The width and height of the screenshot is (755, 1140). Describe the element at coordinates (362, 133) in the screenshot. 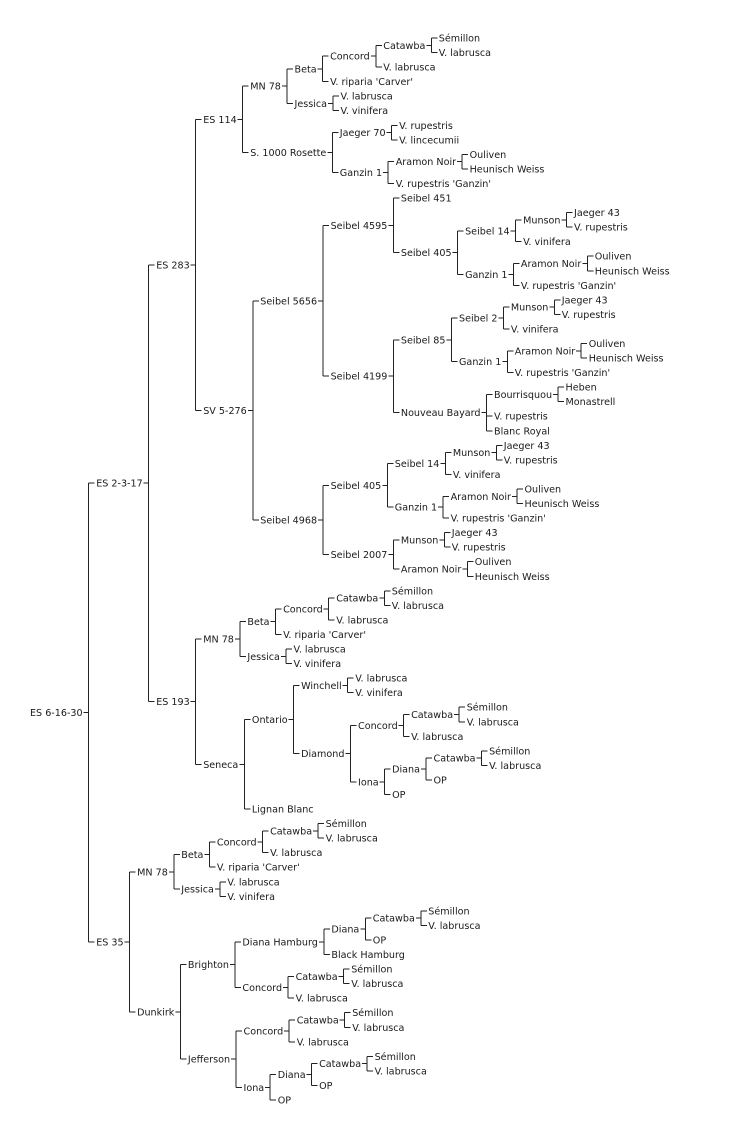

I see `node-label-jaeger-70: Jaeger 70` at that location.